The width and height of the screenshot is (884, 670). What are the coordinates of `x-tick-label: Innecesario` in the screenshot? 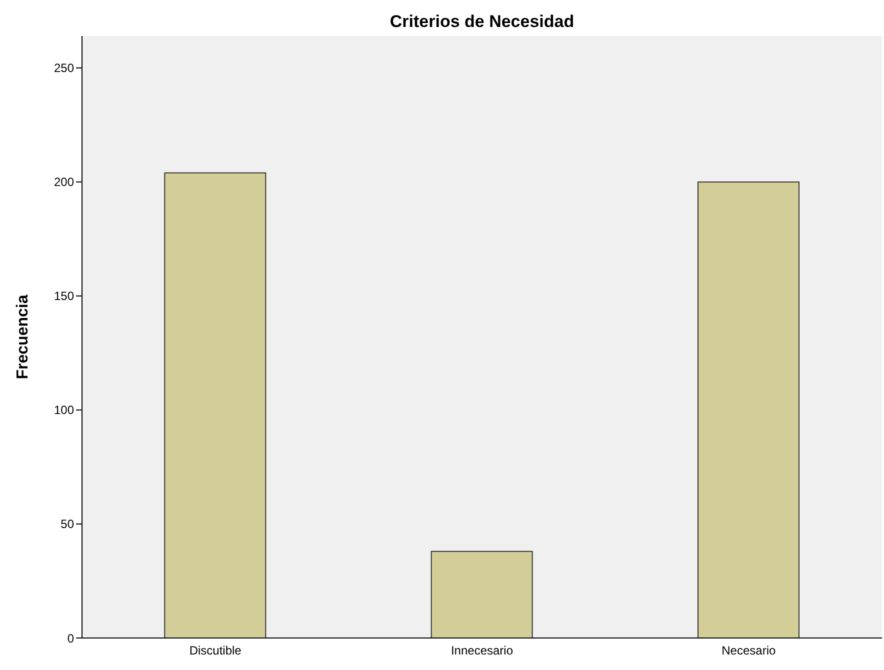 It's located at (482, 651).